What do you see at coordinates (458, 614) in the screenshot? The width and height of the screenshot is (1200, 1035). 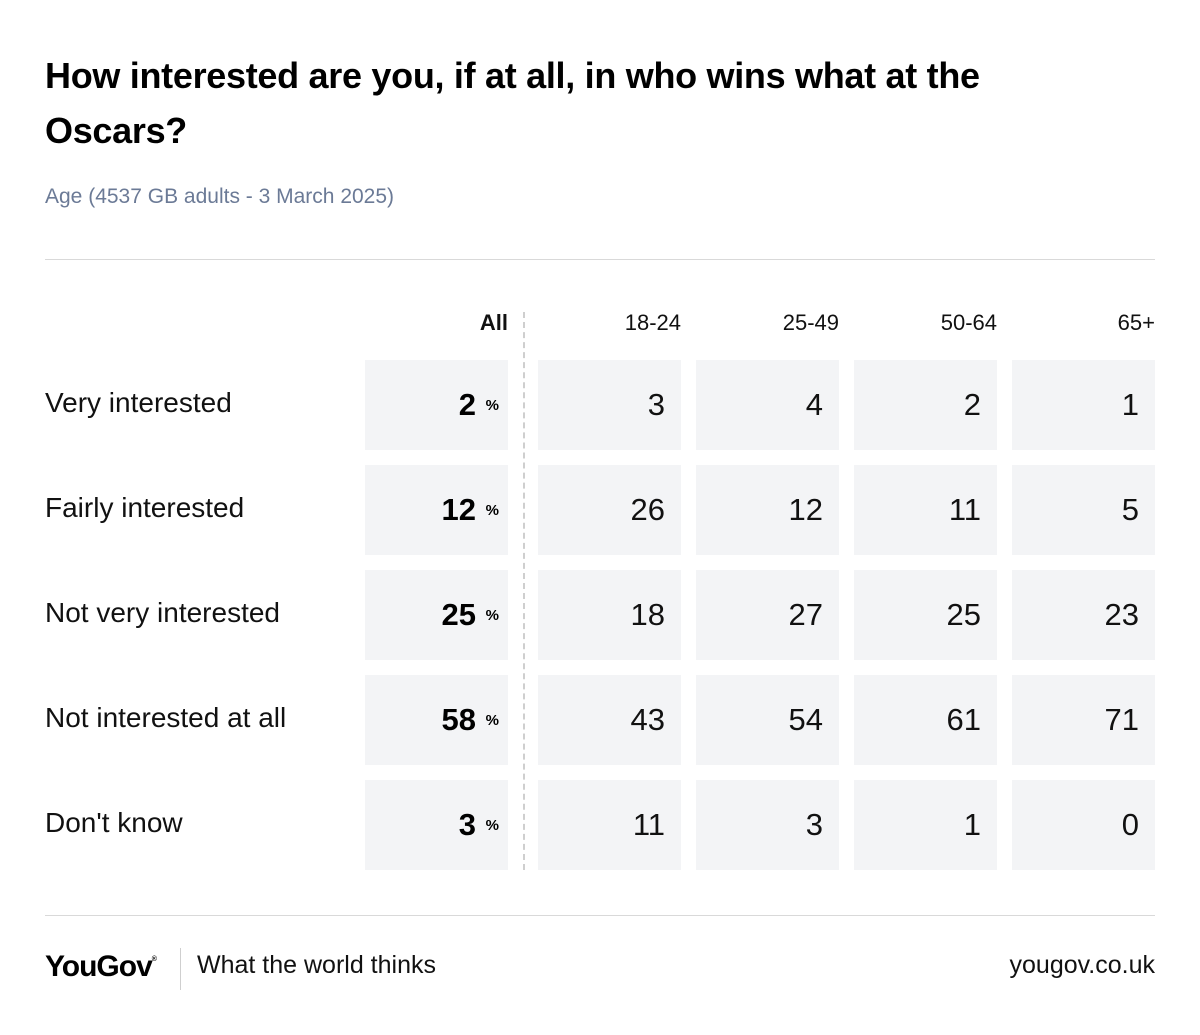 I see `cell-value-all: 25` at bounding box center [458, 614].